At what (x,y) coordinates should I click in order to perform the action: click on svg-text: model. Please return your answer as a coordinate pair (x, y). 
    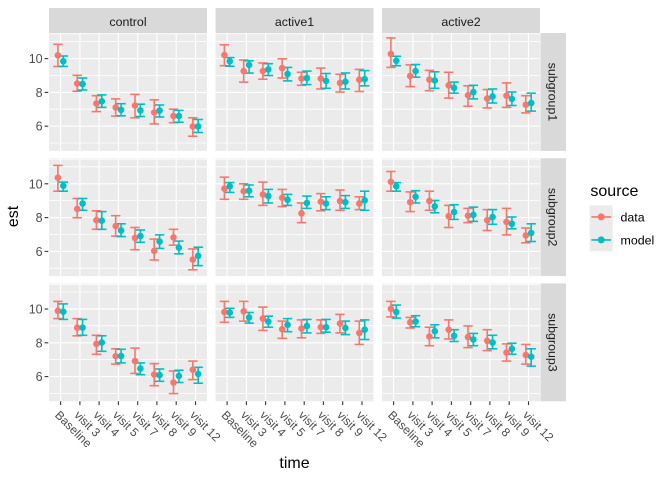
    Looking at the image, I should click on (638, 241).